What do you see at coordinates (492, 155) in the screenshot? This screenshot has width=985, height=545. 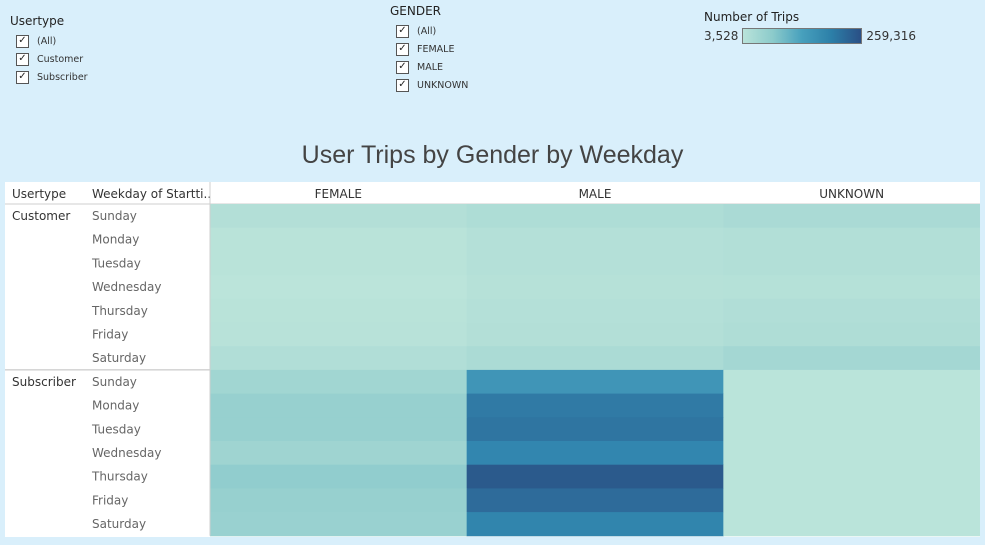 I see `chart-title: User Trips by Gender by Weekday` at bounding box center [492, 155].